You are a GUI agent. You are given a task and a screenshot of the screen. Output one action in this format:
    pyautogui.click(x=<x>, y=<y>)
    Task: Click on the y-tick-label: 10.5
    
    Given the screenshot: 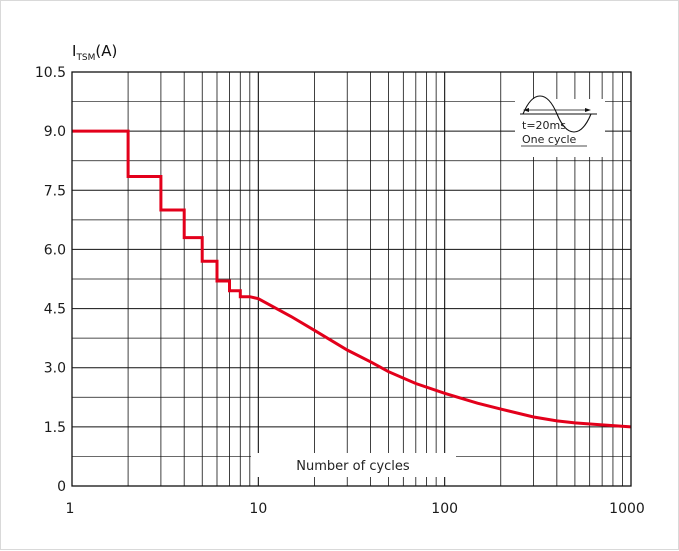 What is the action you would take?
    pyautogui.click(x=50, y=73)
    